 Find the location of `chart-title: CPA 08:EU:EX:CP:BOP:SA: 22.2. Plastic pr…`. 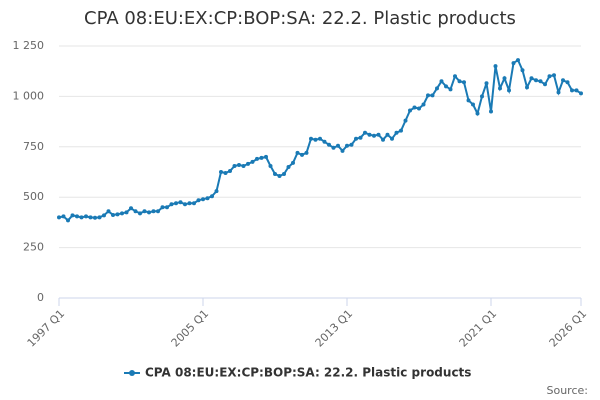

chart-title: CPA 08:EU:EX:CP:BOP:SA: 22.2. Plastic pr… is located at coordinates (300, 18).